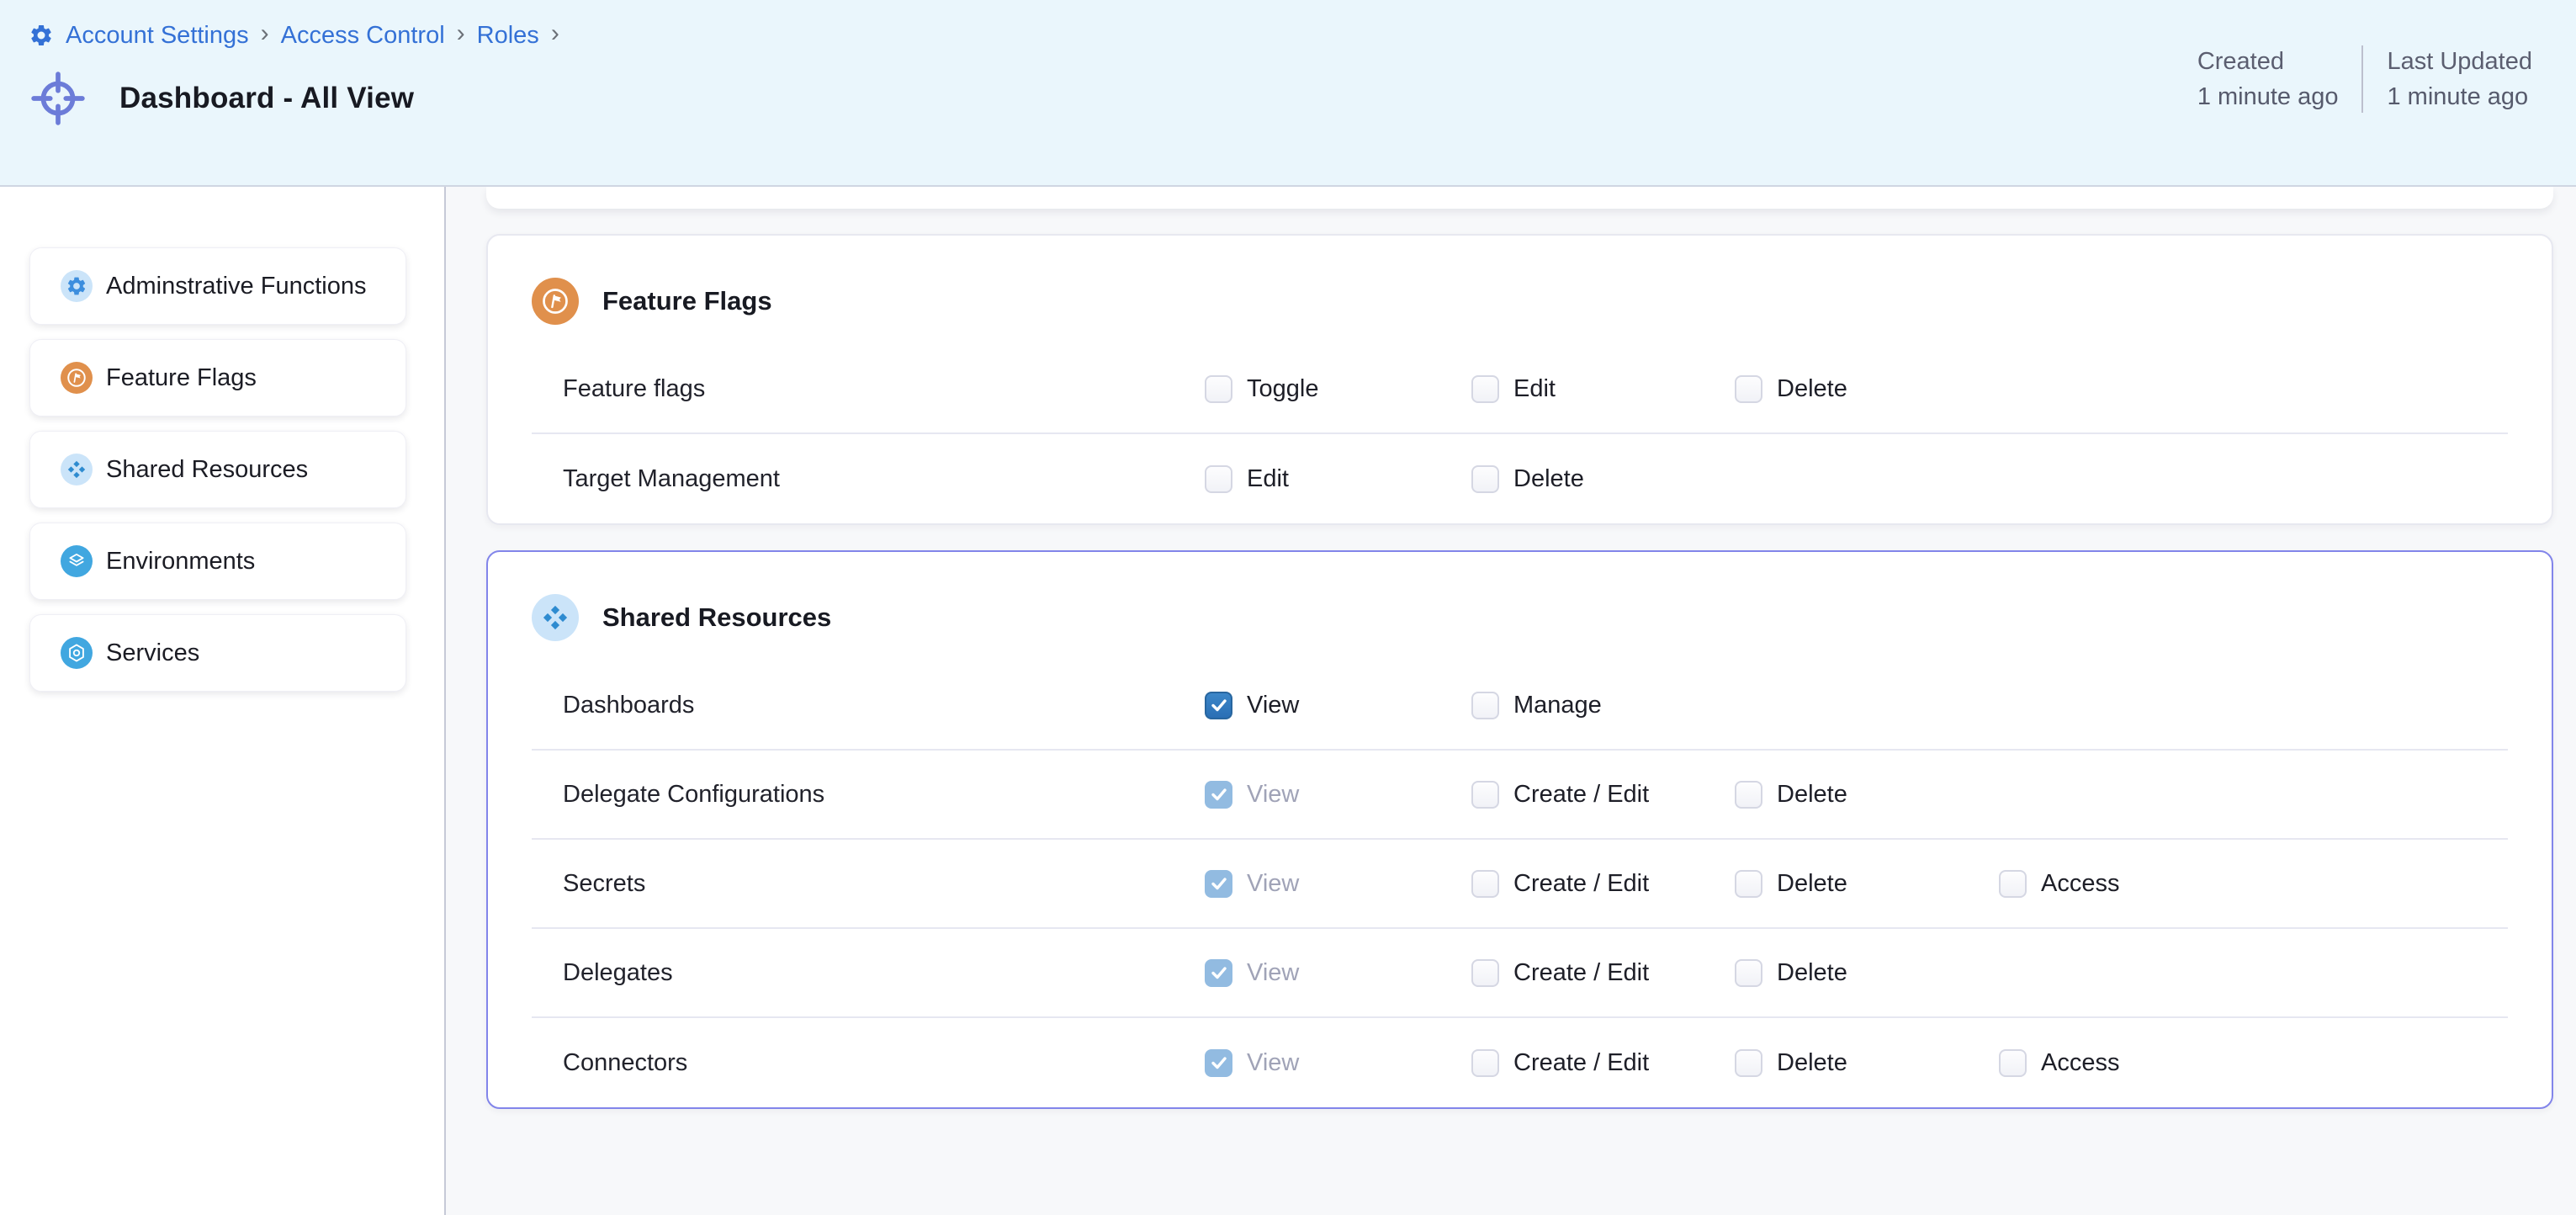 The width and height of the screenshot is (2576, 1215). I want to click on sidebar-item-shared-resources: Shared Resources, so click(217, 469).